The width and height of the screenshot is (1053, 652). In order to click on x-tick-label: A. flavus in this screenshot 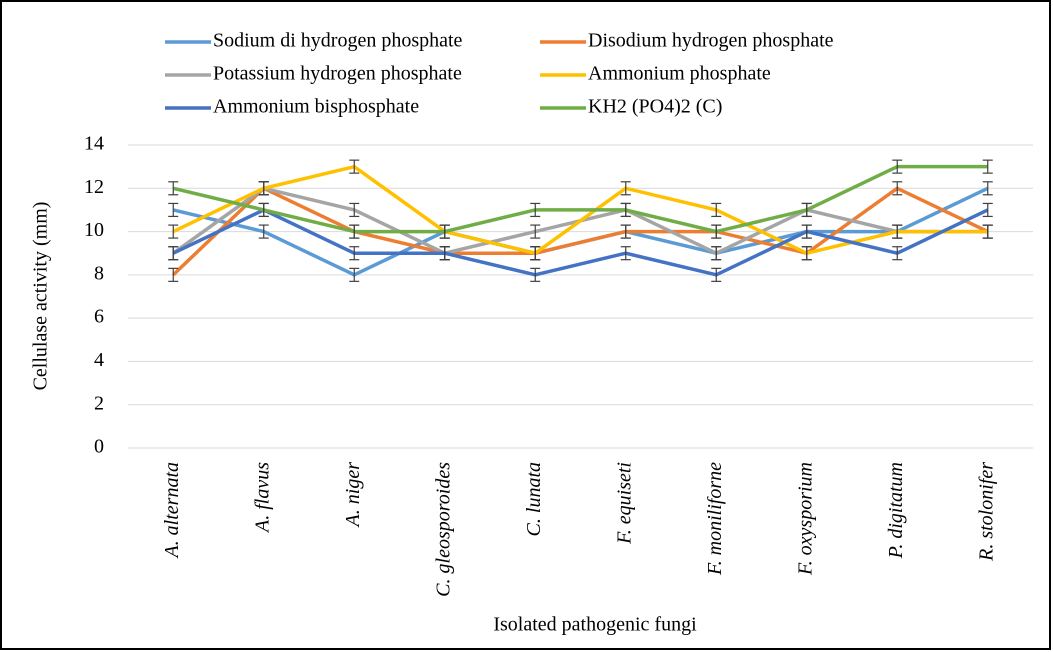, I will do `click(262, 498)`.